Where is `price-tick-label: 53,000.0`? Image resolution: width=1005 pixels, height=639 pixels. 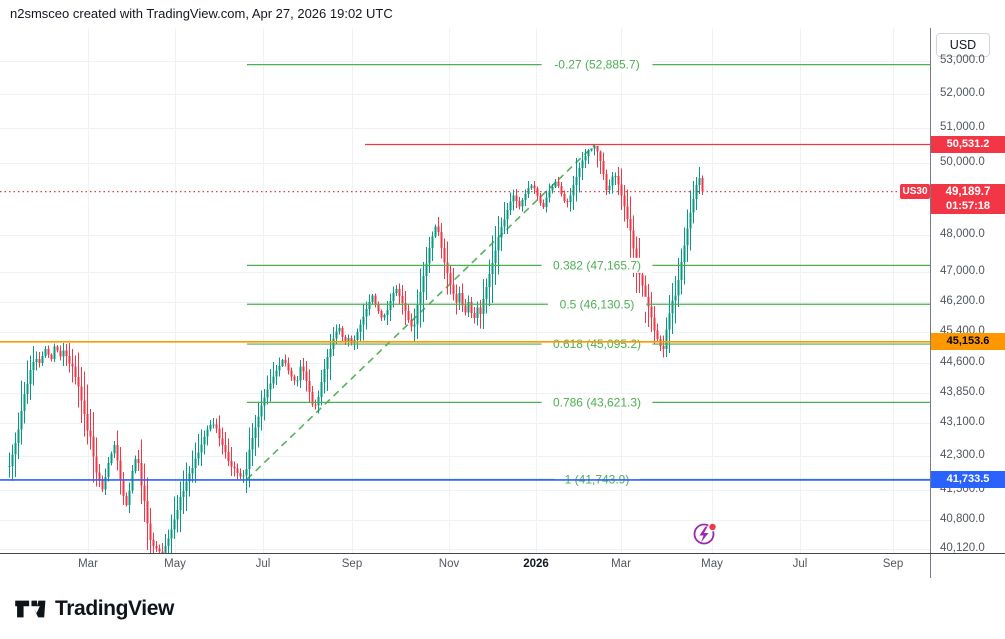 price-tick-label: 53,000.0 is located at coordinates (962, 59).